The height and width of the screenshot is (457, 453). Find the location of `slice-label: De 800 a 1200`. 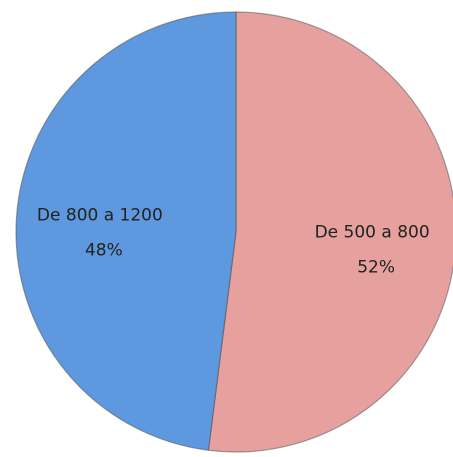

slice-label: De 800 a 1200 is located at coordinates (100, 215).